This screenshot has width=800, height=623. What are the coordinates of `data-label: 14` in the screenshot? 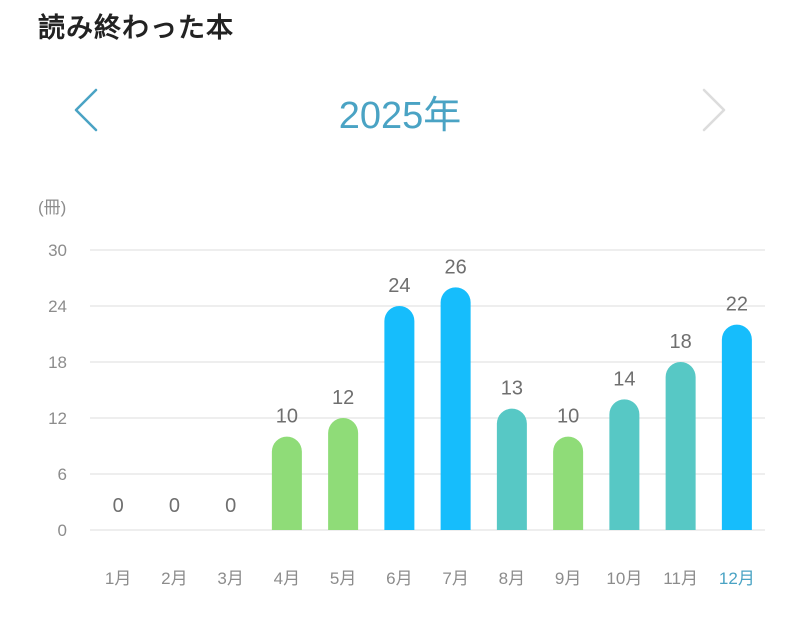 It's located at (624, 379).